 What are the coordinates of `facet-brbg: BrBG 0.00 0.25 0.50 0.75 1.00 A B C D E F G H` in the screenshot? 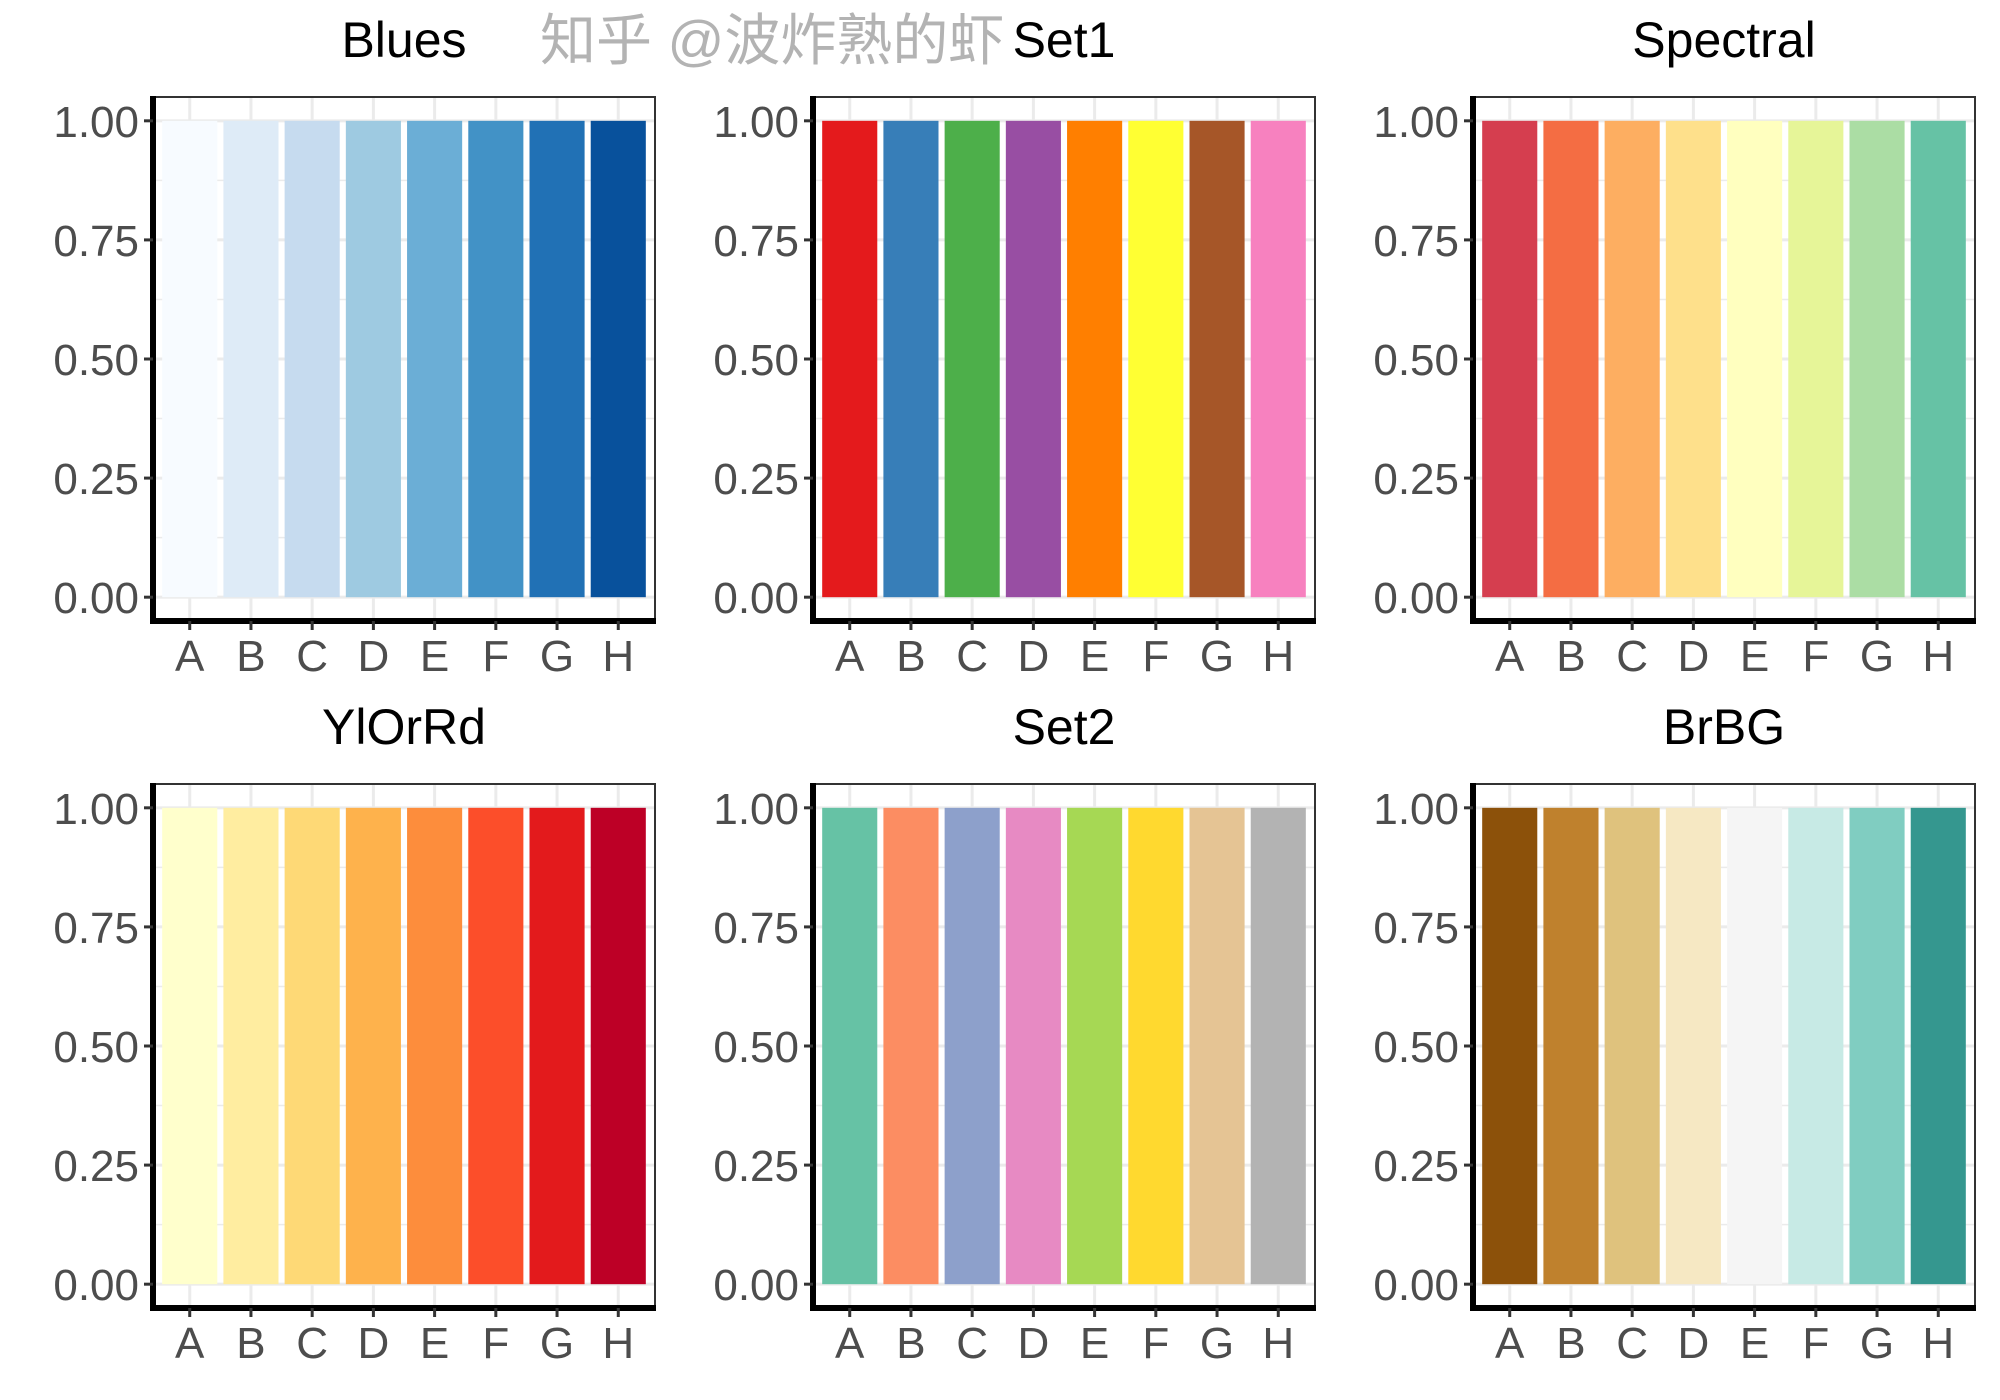 It's located at (1674, 1033).